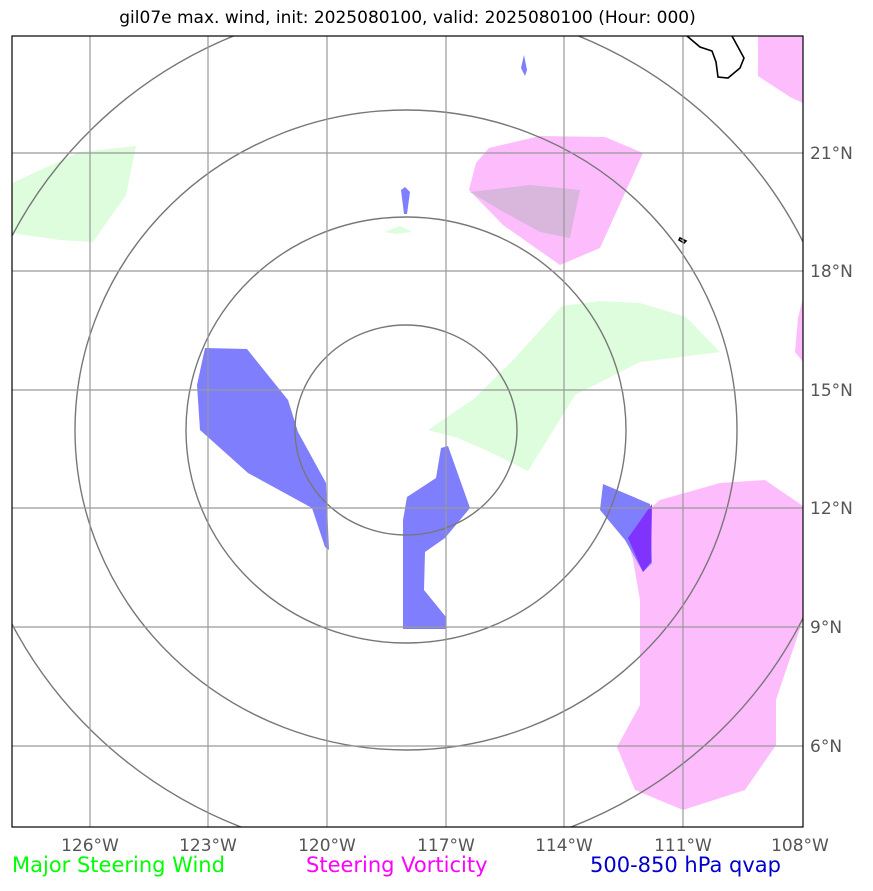 This screenshot has height=891, width=873. I want to click on coastline-northeast, so click(715, 57).